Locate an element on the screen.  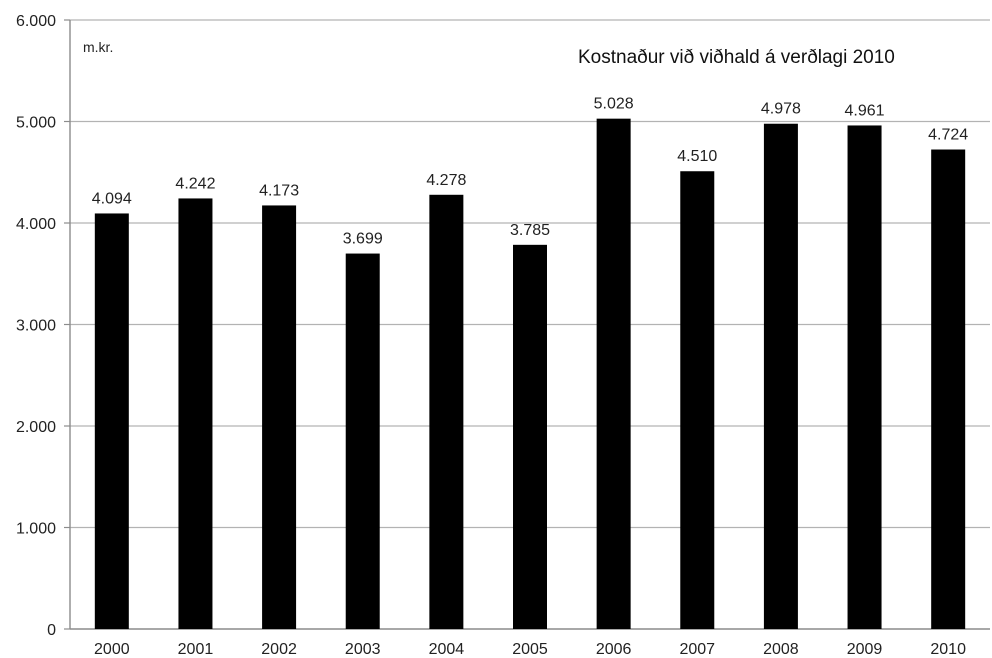
bar-2005 is located at coordinates (530, 436).